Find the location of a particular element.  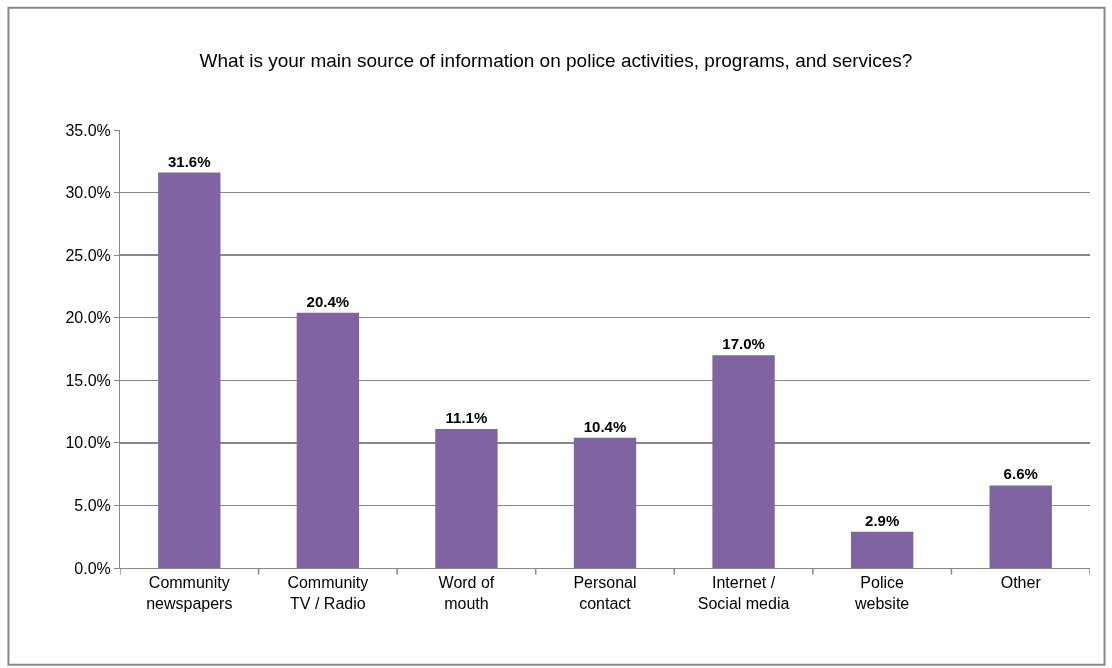

x-tick-label: Personal contact is located at coordinates (605, 593).